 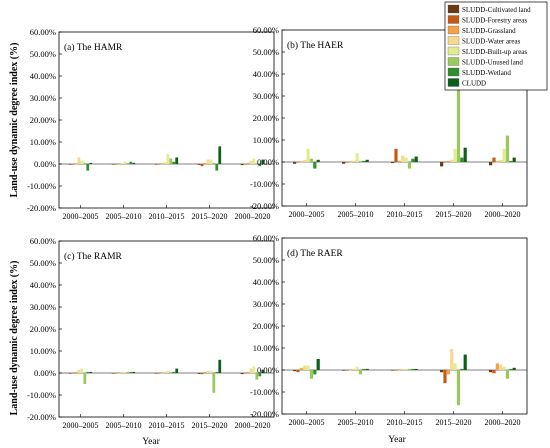 I want to click on x-tick-label: 2010–2015, so click(x=405, y=214).